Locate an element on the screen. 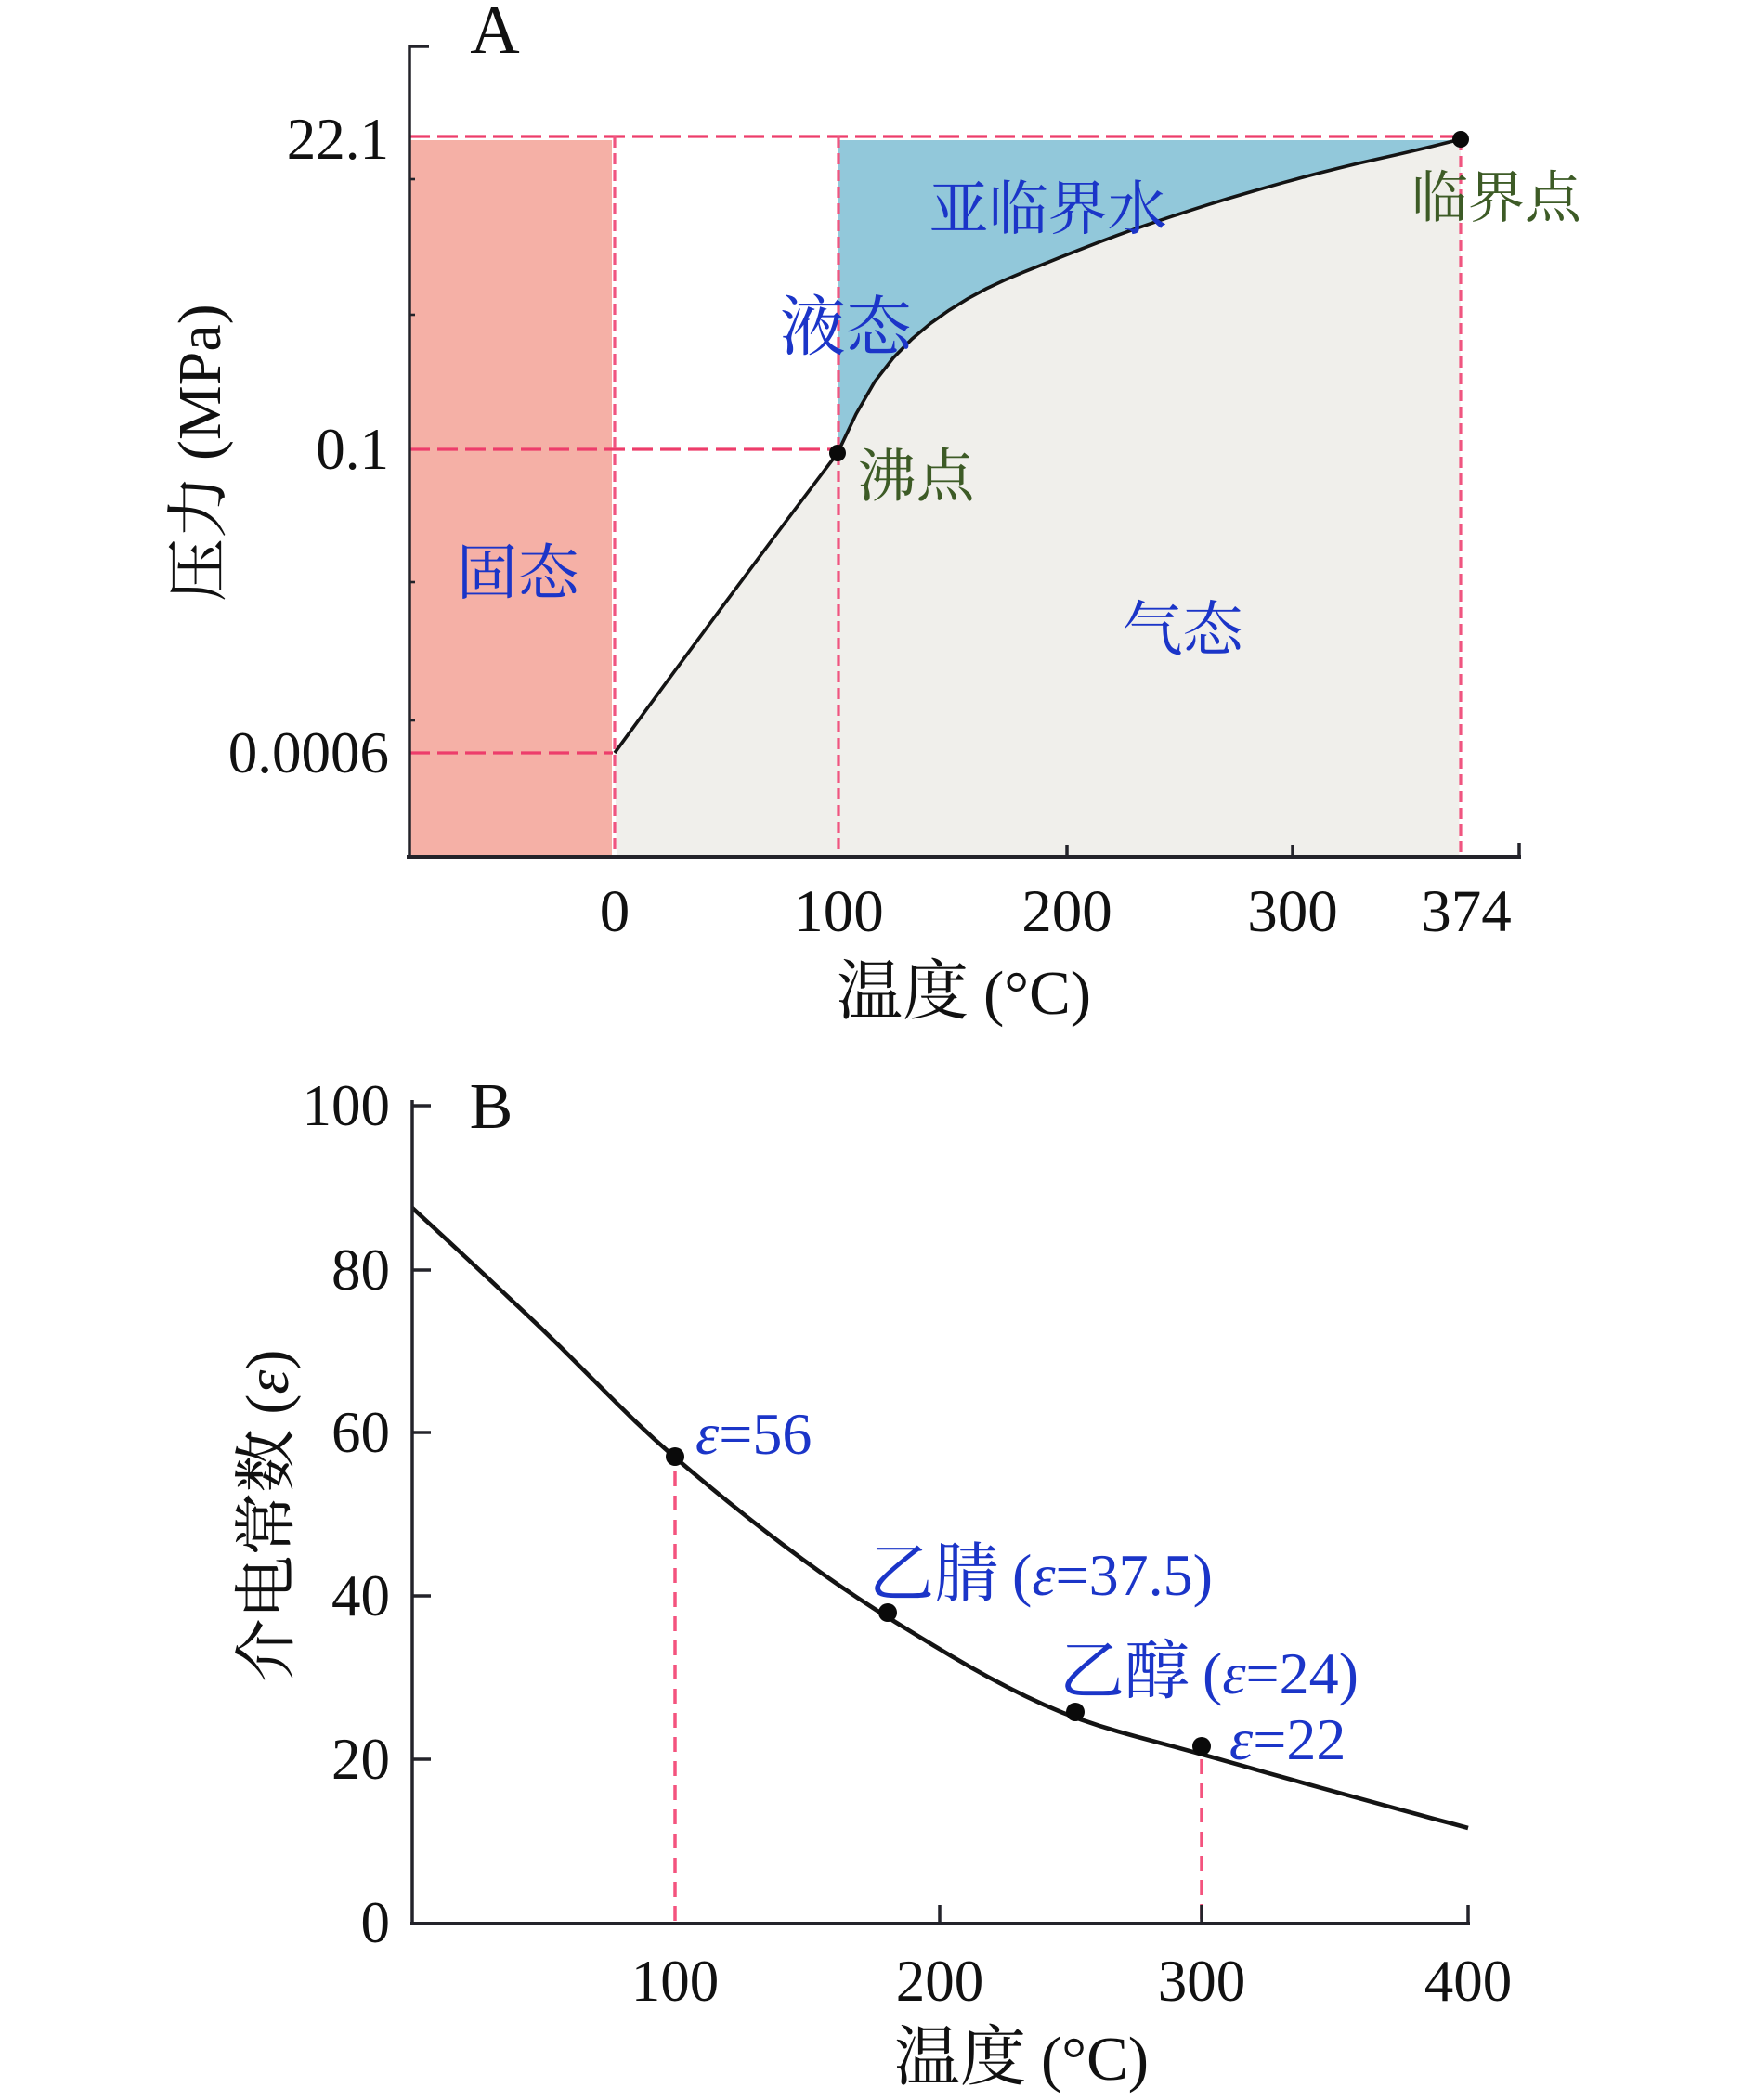 Image resolution: width=1755 pixels, height=2100 pixels. svg-text: 80 is located at coordinates (361, 1270).